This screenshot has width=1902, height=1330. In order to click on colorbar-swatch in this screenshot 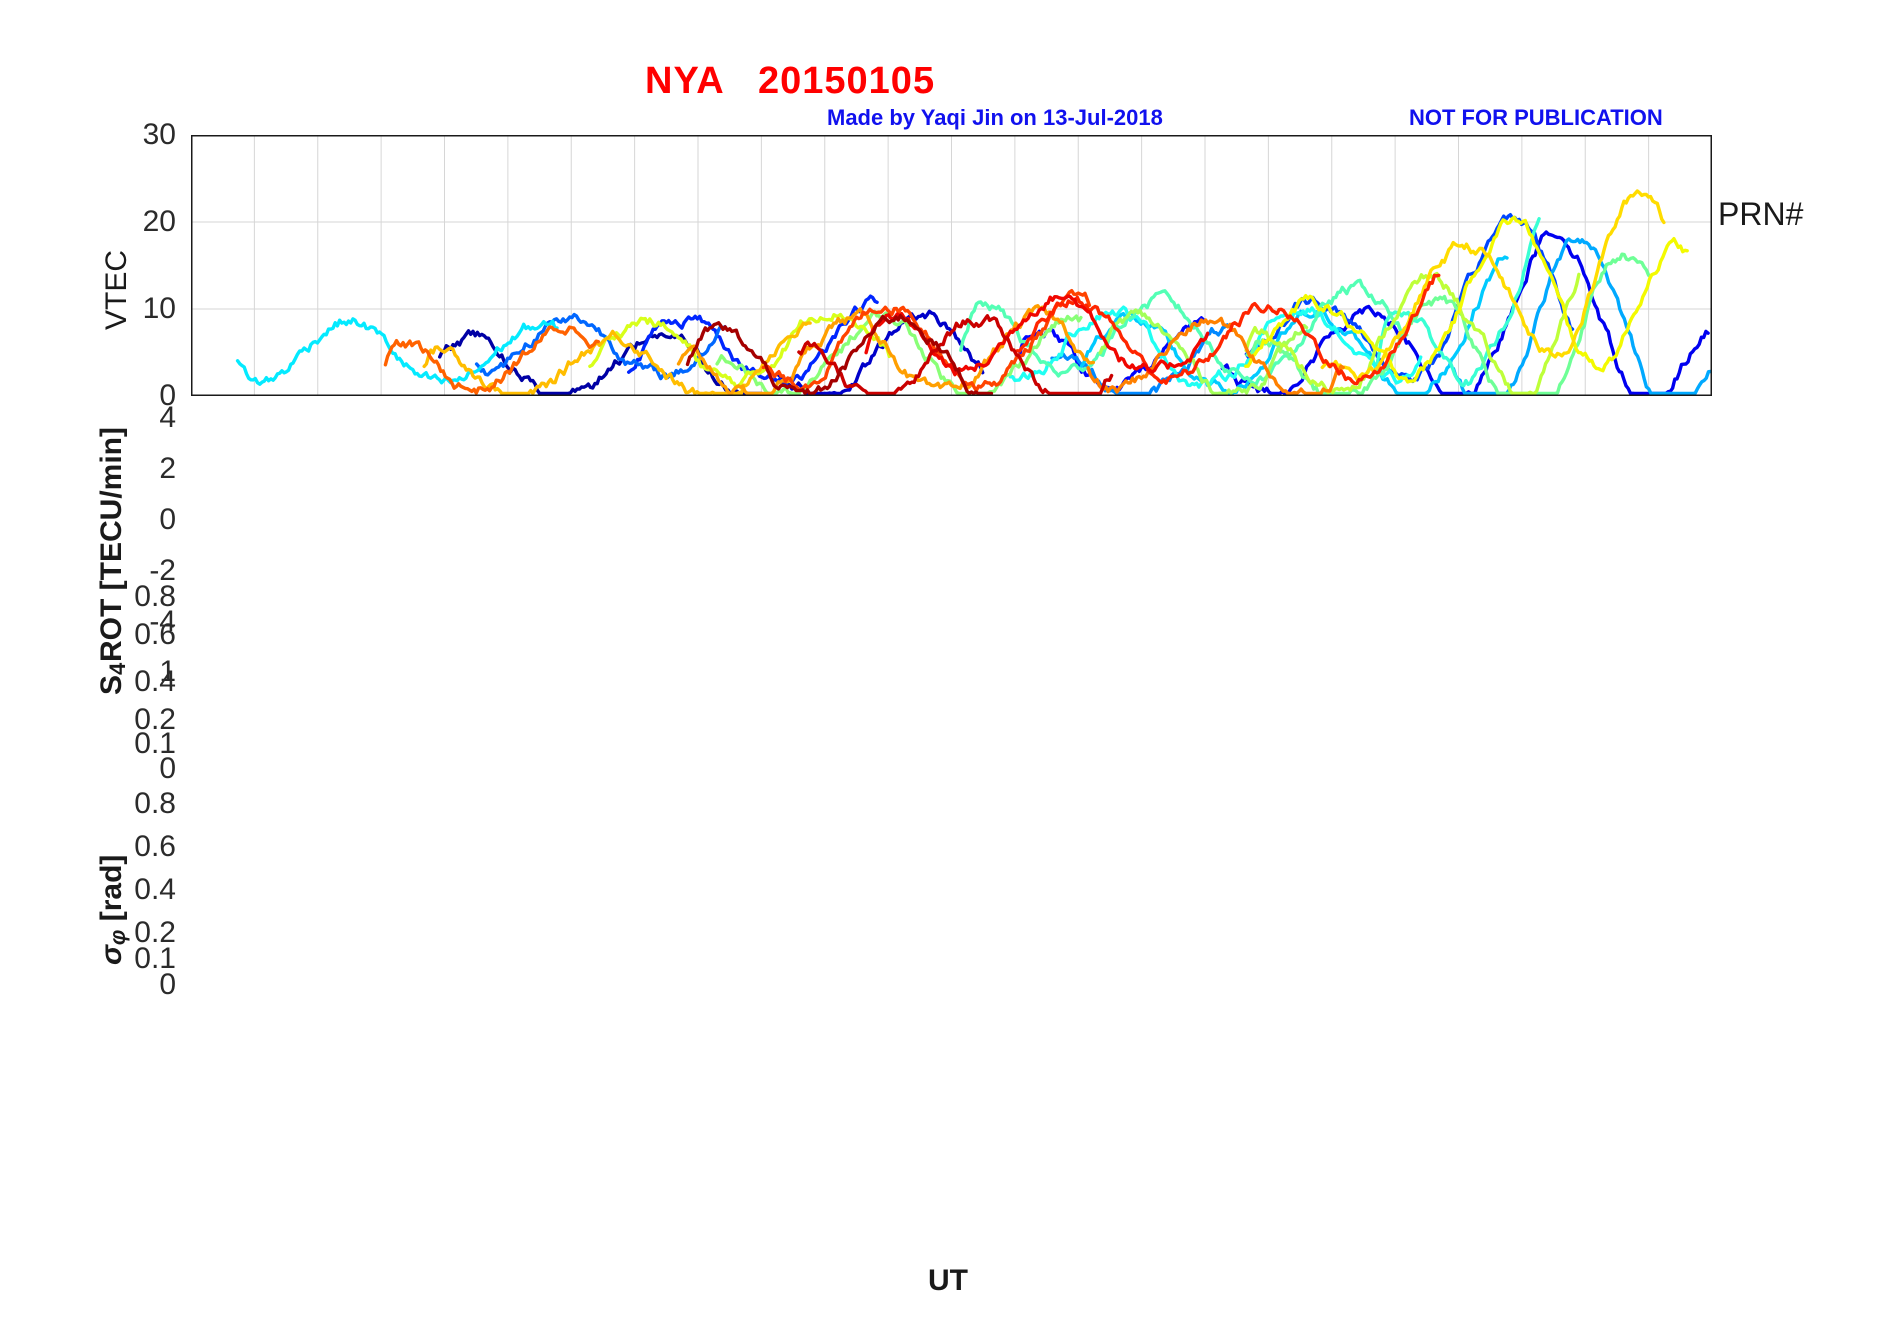, I will do `click(1750, 651)`.